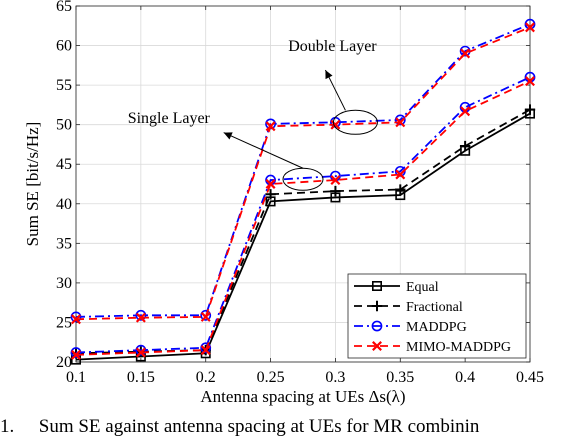  I want to click on y-tick-label: 50, so click(64, 125).